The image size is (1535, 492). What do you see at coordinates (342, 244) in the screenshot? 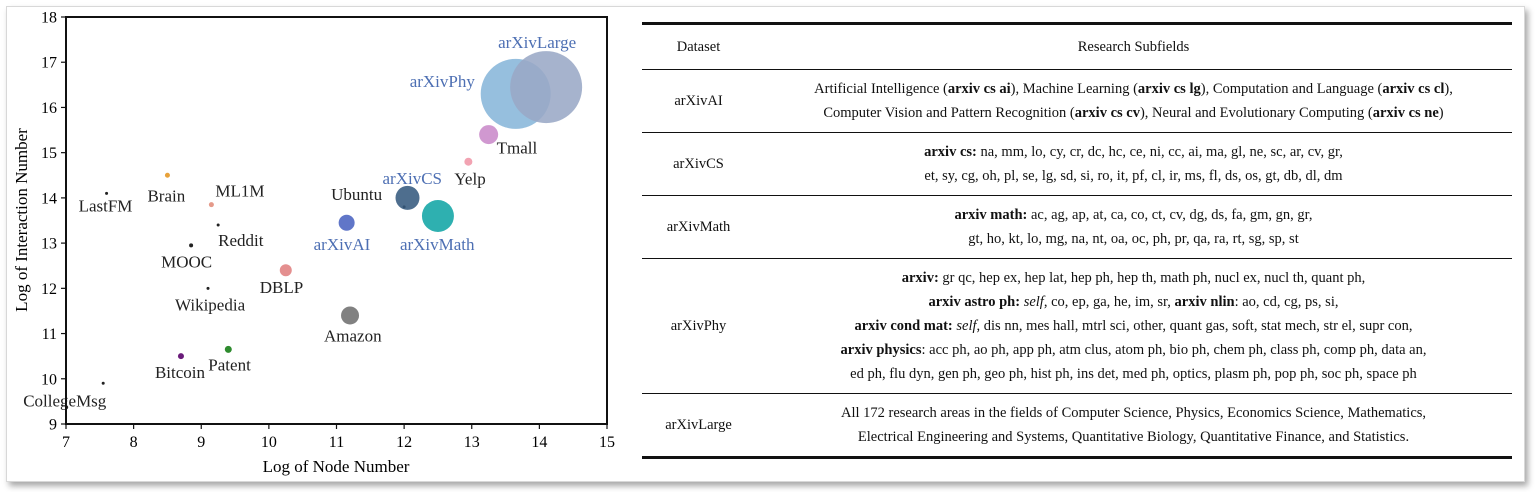
I see `point-label-arxivai: arXivAI` at bounding box center [342, 244].